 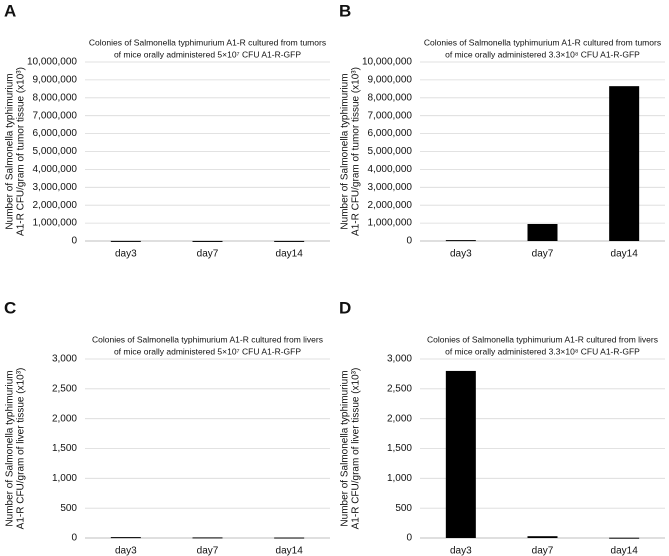 I want to click on panel-label: B, so click(x=345, y=10).